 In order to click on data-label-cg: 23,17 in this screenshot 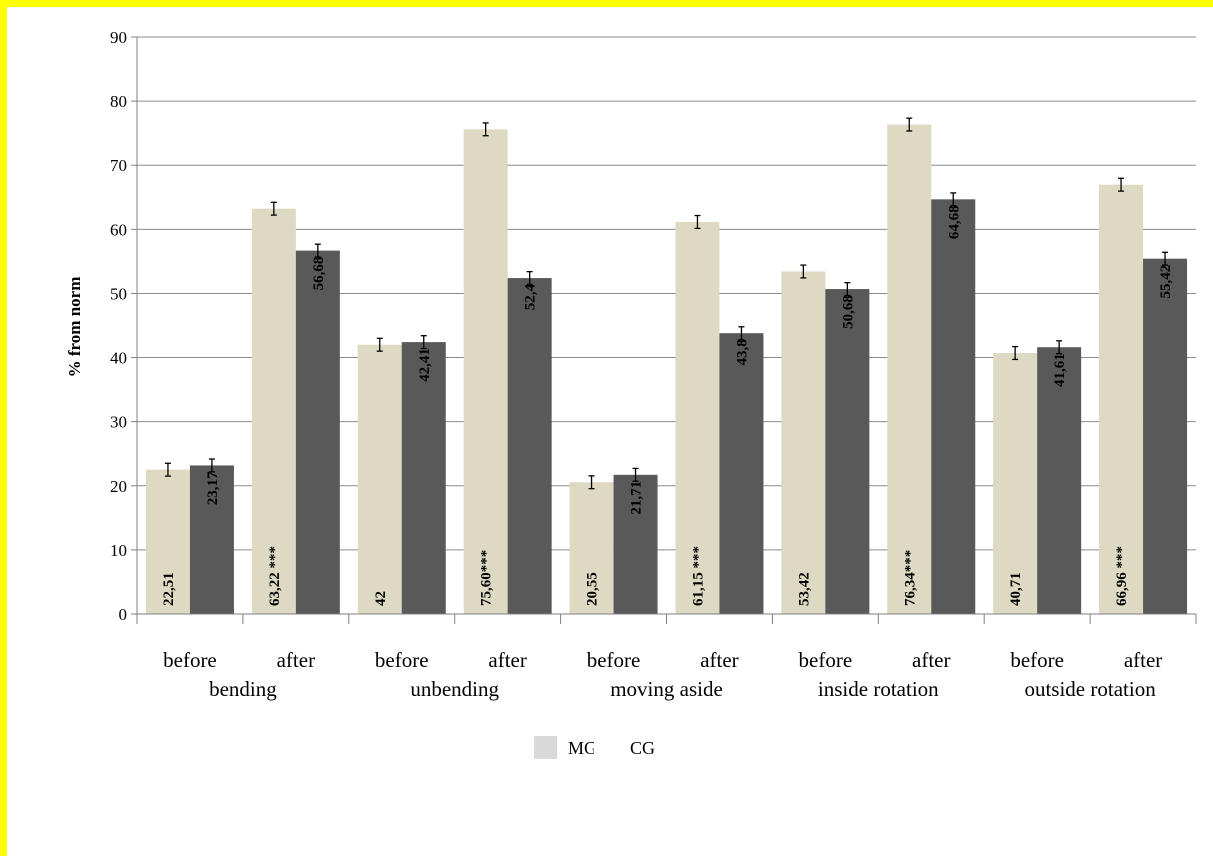, I will do `click(213, 488)`.